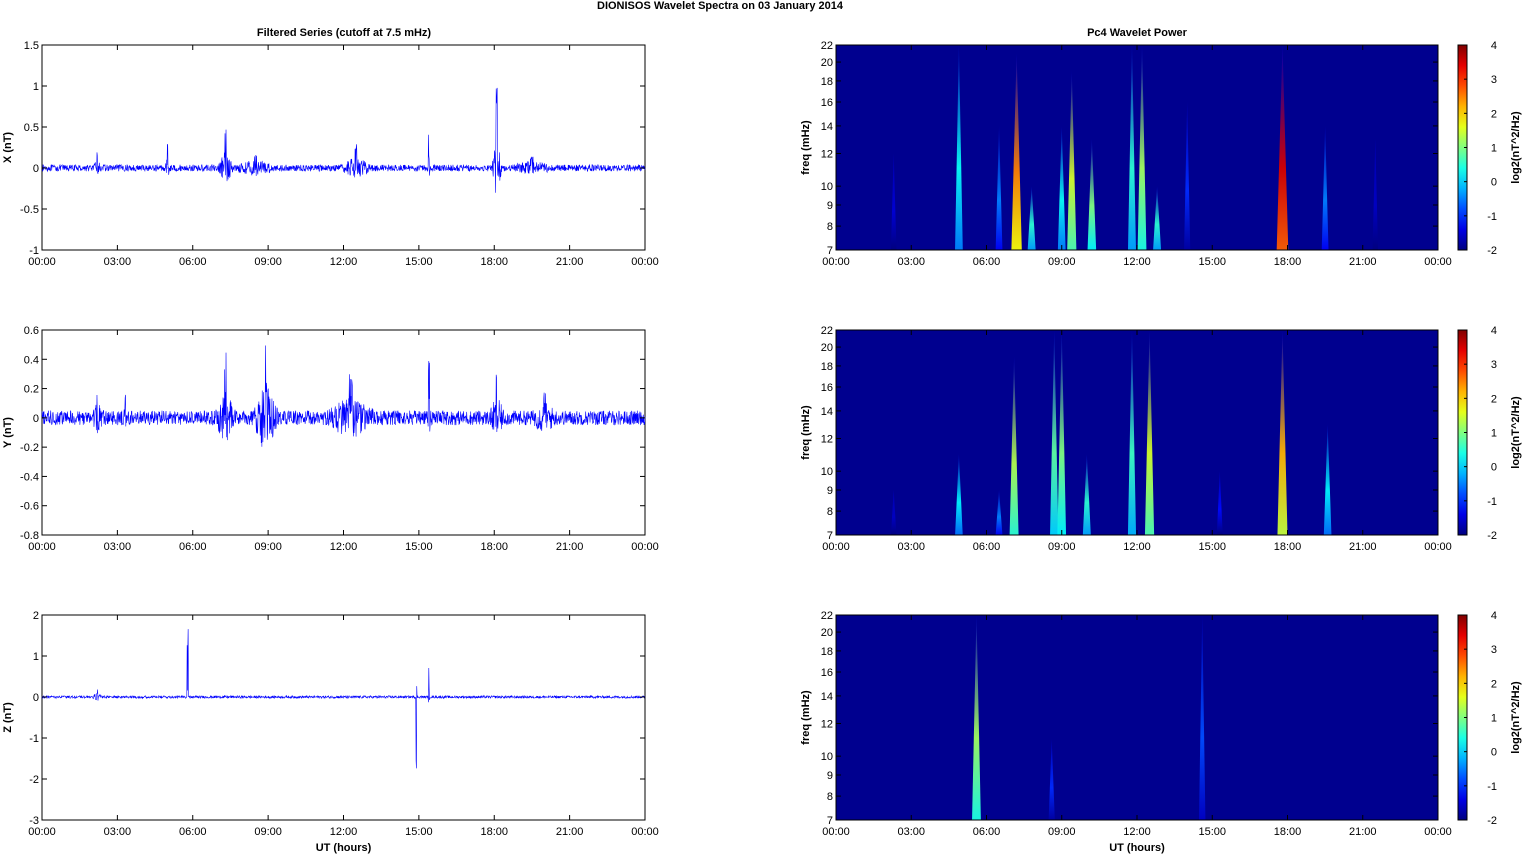  What do you see at coordinates (34, 780) in the screenshot?
I see `y-tick-label: -2` at bounding box center [34, 780].